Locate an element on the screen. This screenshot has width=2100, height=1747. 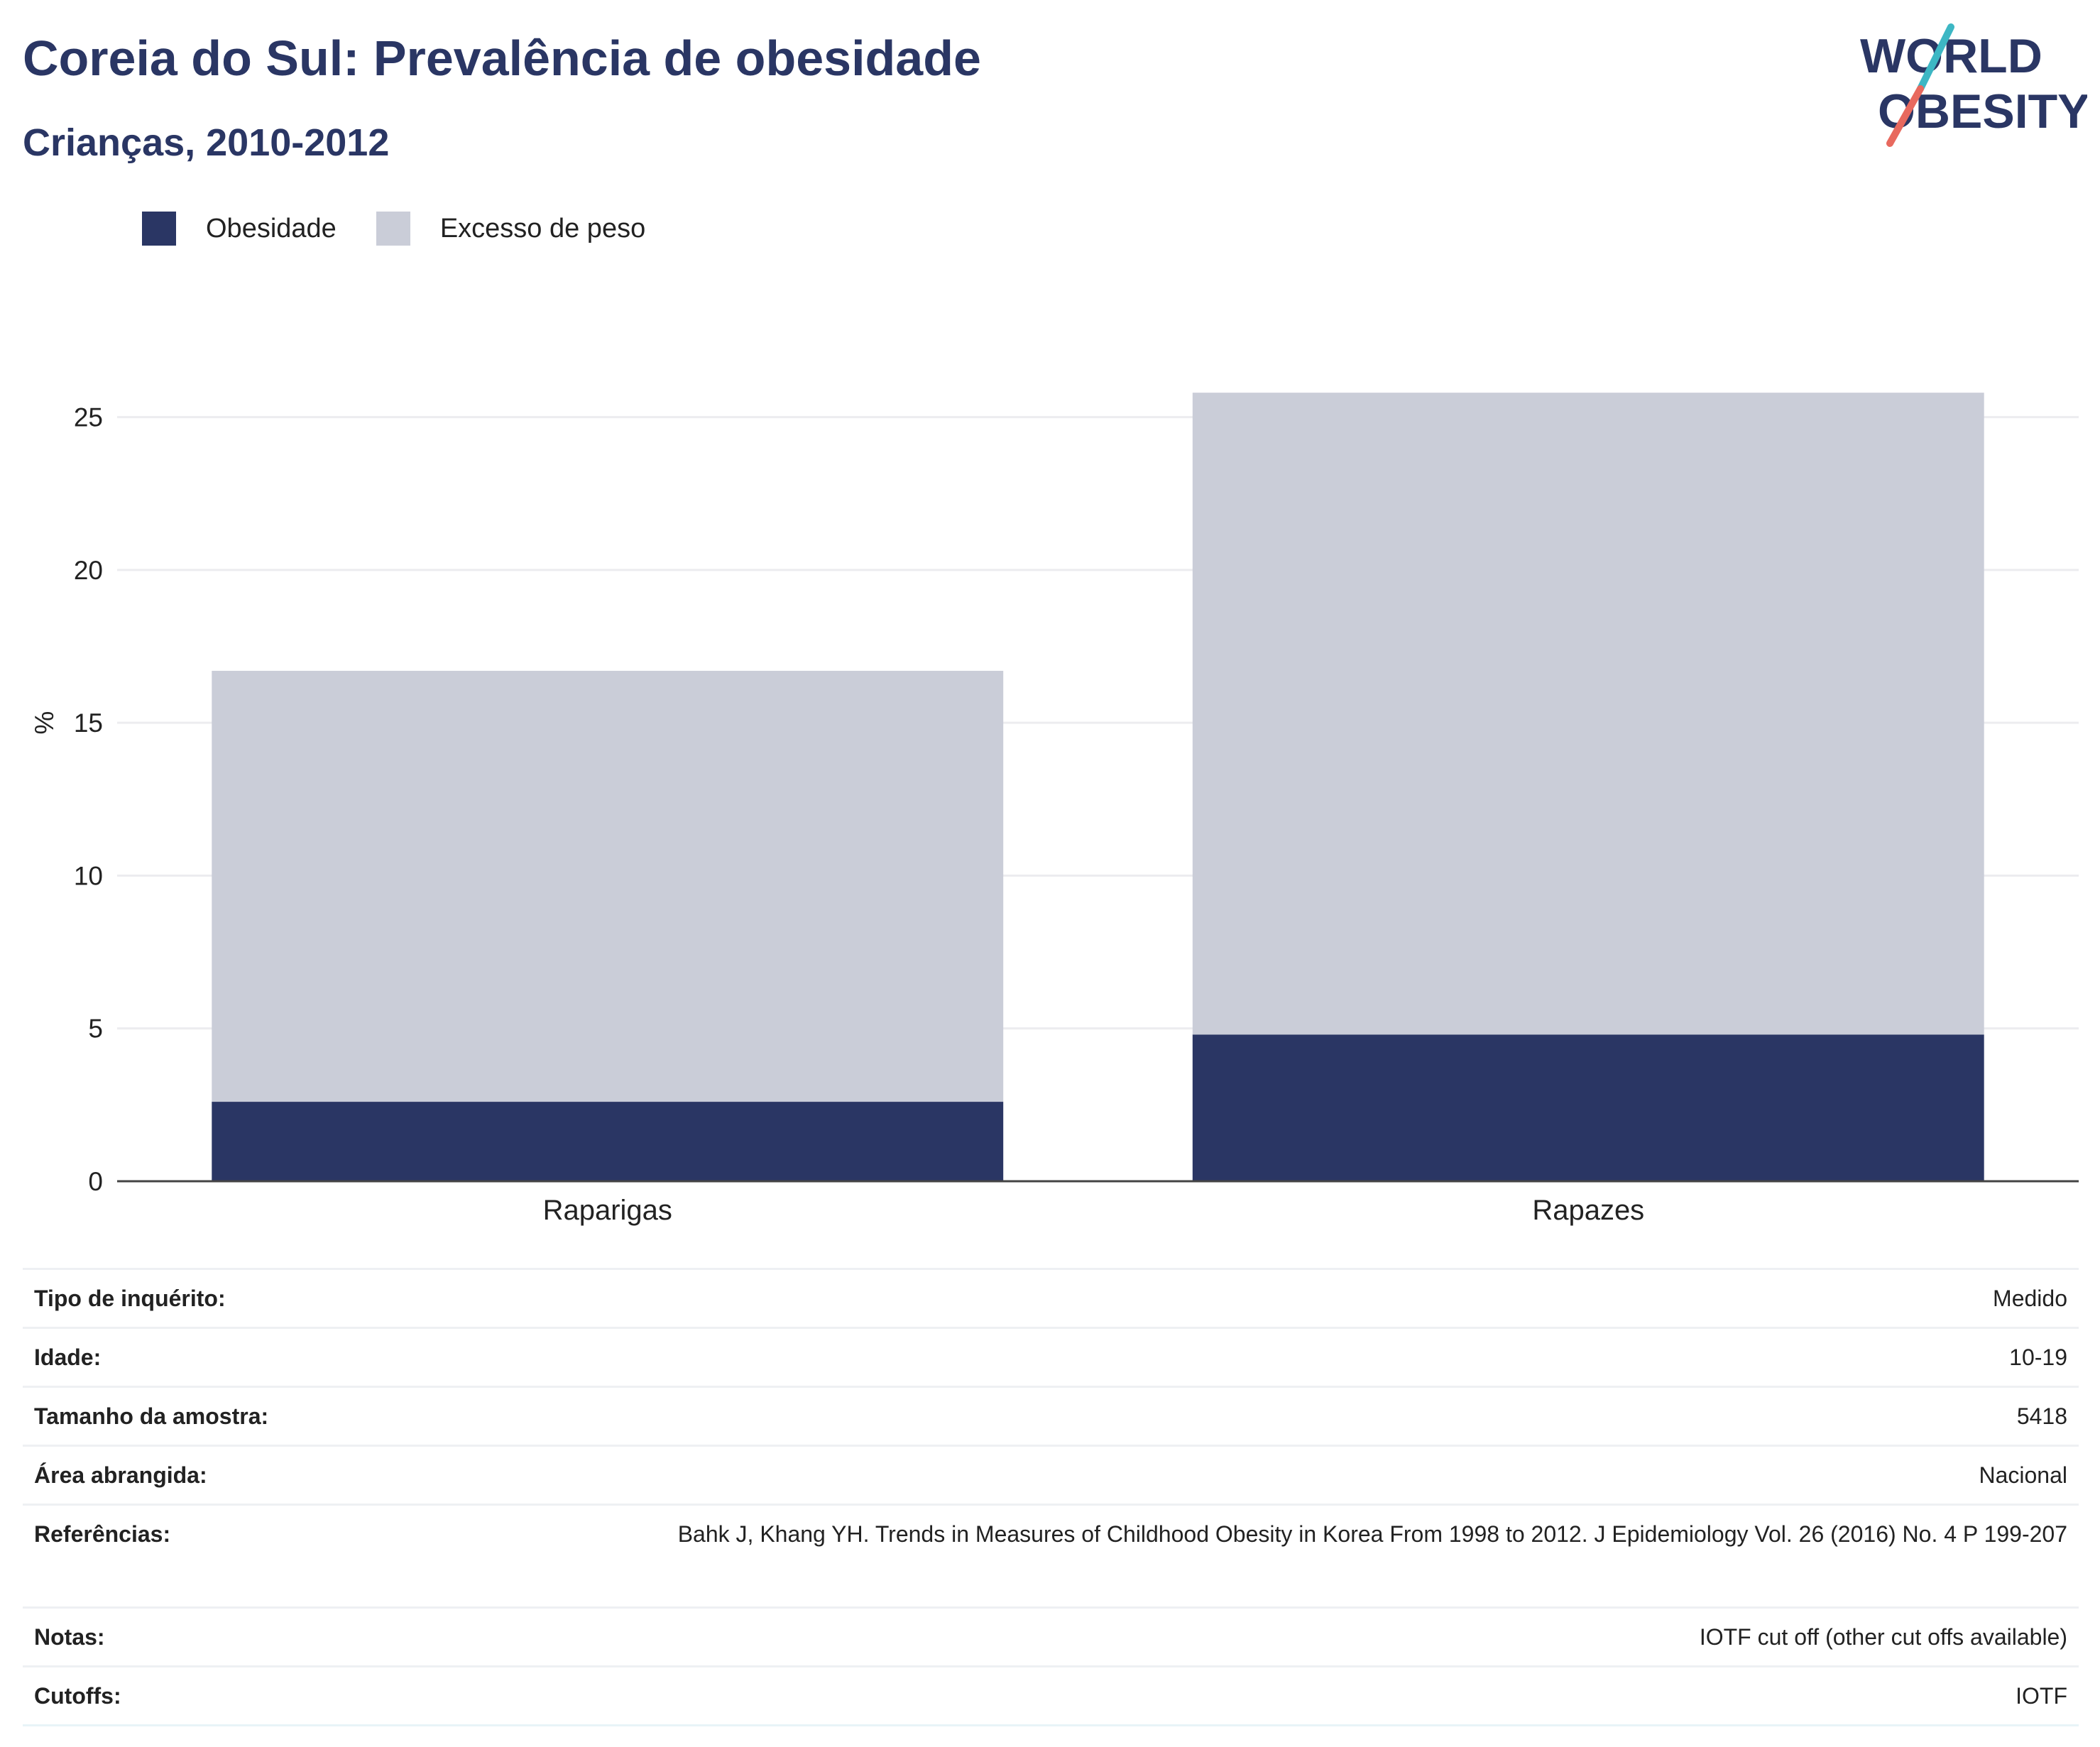
y-tick-label: 5 is located at coordinates (95, 1029).